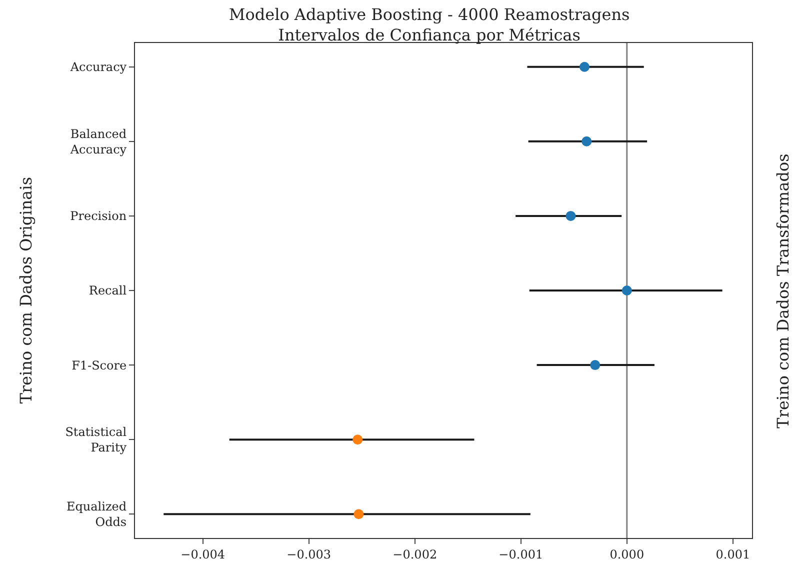  Describe the element at coordinates (627, 554) in the screenshot. I see `x-tick-label: 0.000` at that location.